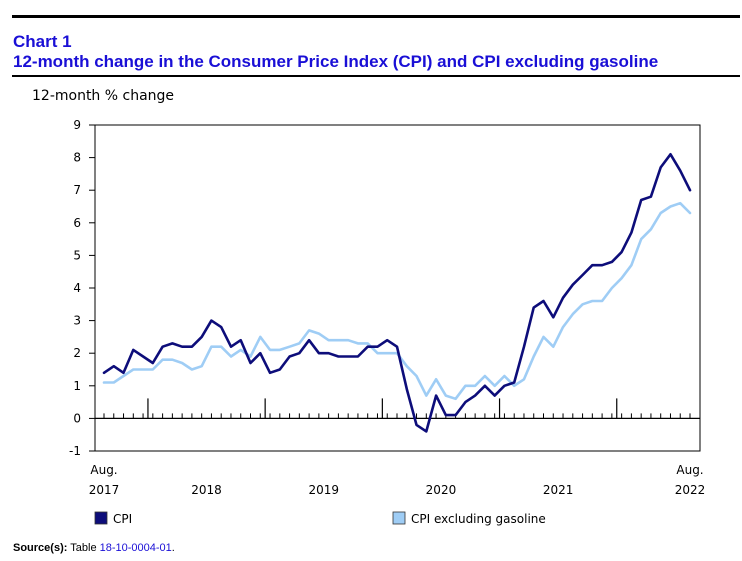 Image resolution: width=742 pixels, height=561 pixels. What do you see at coordinates (83, 548) in the screenshot?
I see `source-text: Table` at bounding box center [83, 548].